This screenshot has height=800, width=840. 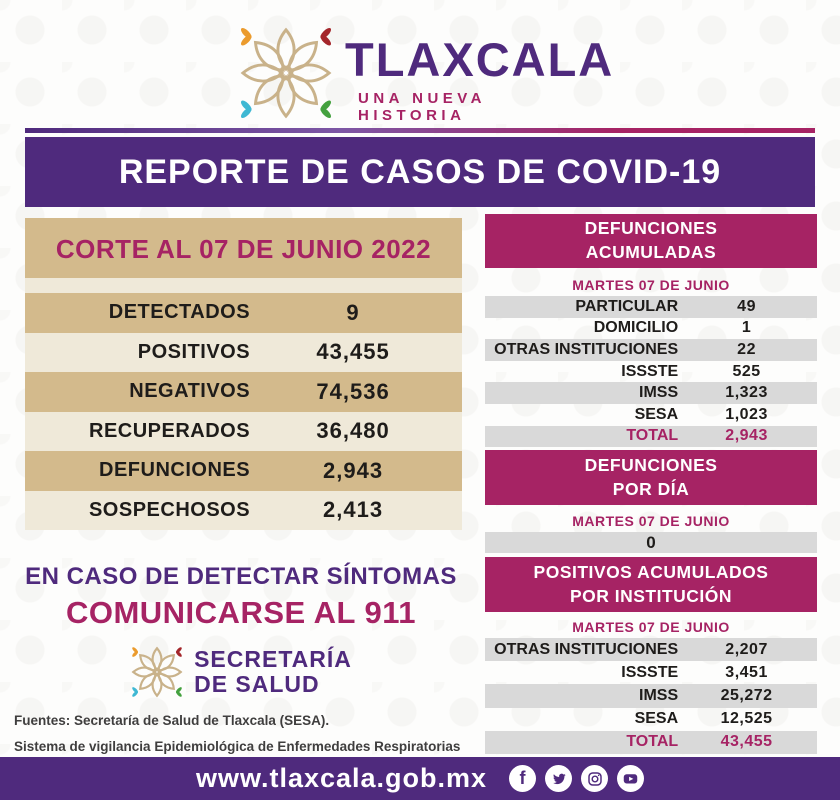 I want to click on row-value: 25,272, so click(x=746, y=695).